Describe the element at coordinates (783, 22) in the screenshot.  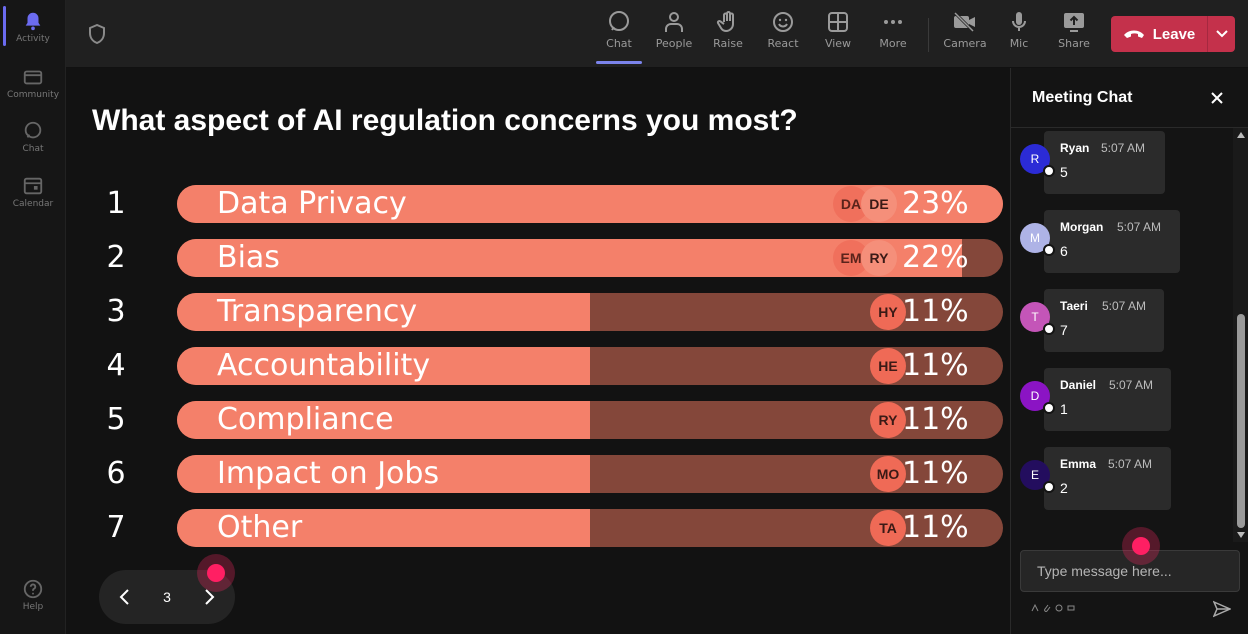
I see `react-icon` at that location.